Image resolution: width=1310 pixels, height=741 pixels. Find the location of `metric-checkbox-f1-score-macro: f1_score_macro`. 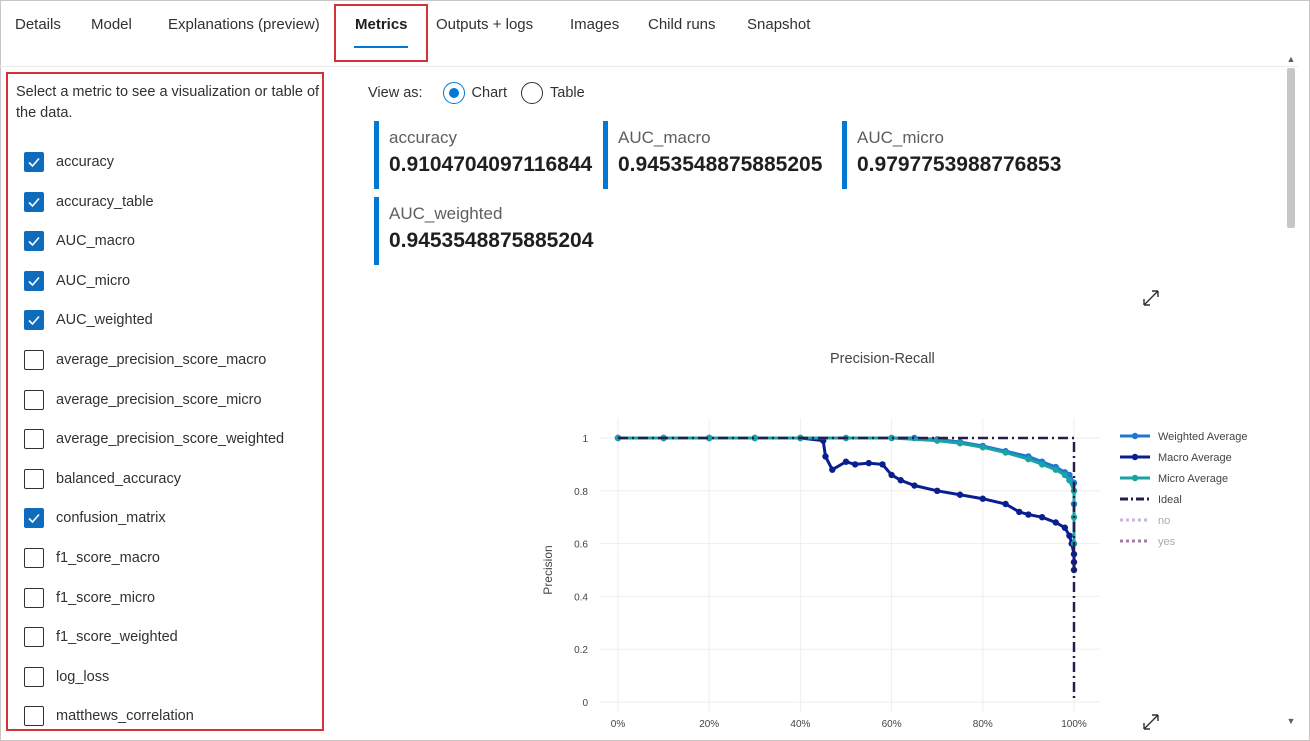

metric-checkbox-f1-score-macro: f1_score_macro is located at coordinates (92, 558).